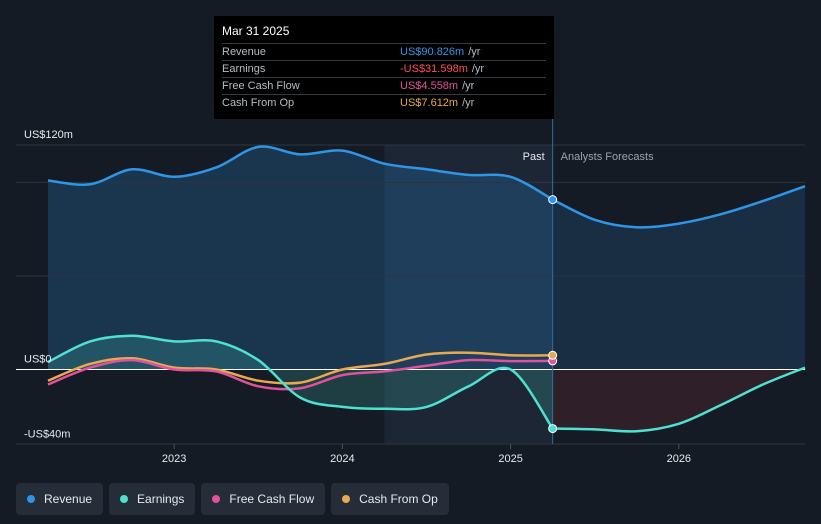 This screenshot has height=524, width=821. Describe the element at coordinates (48, 135) in the screenshot. I see `y-tick-label: US$120m` at that location.